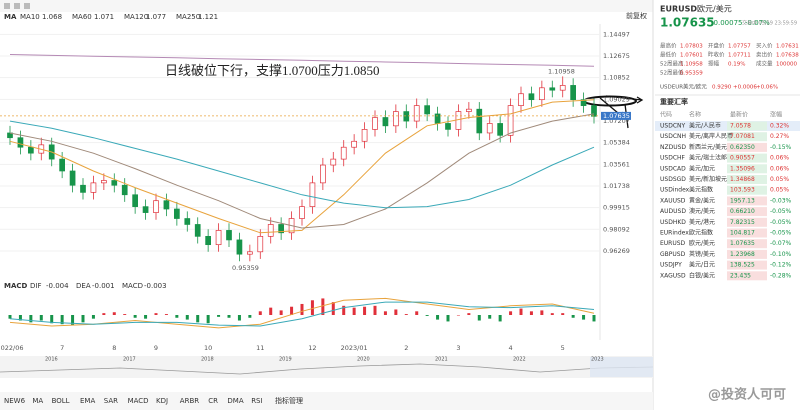 Image resolution: width=800 pixels, height=410 pixels. I want to click on overview-year: 2020, so click(363, 360).